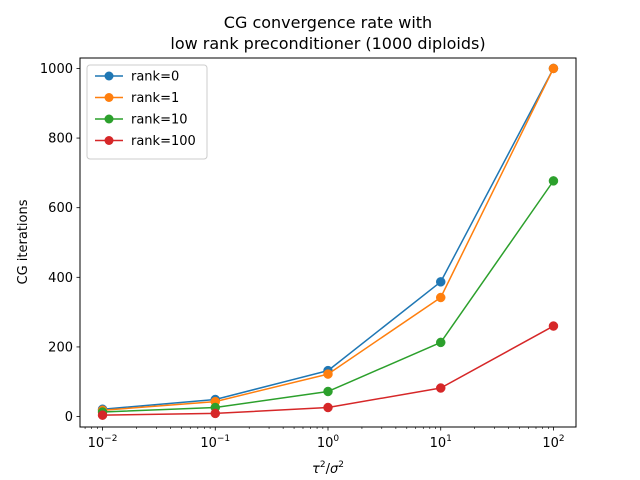 The image size is (640, 480). Describe the element at coordinates (155, 98) in the screenshot. I see `legend-label: rank=1` at that location.